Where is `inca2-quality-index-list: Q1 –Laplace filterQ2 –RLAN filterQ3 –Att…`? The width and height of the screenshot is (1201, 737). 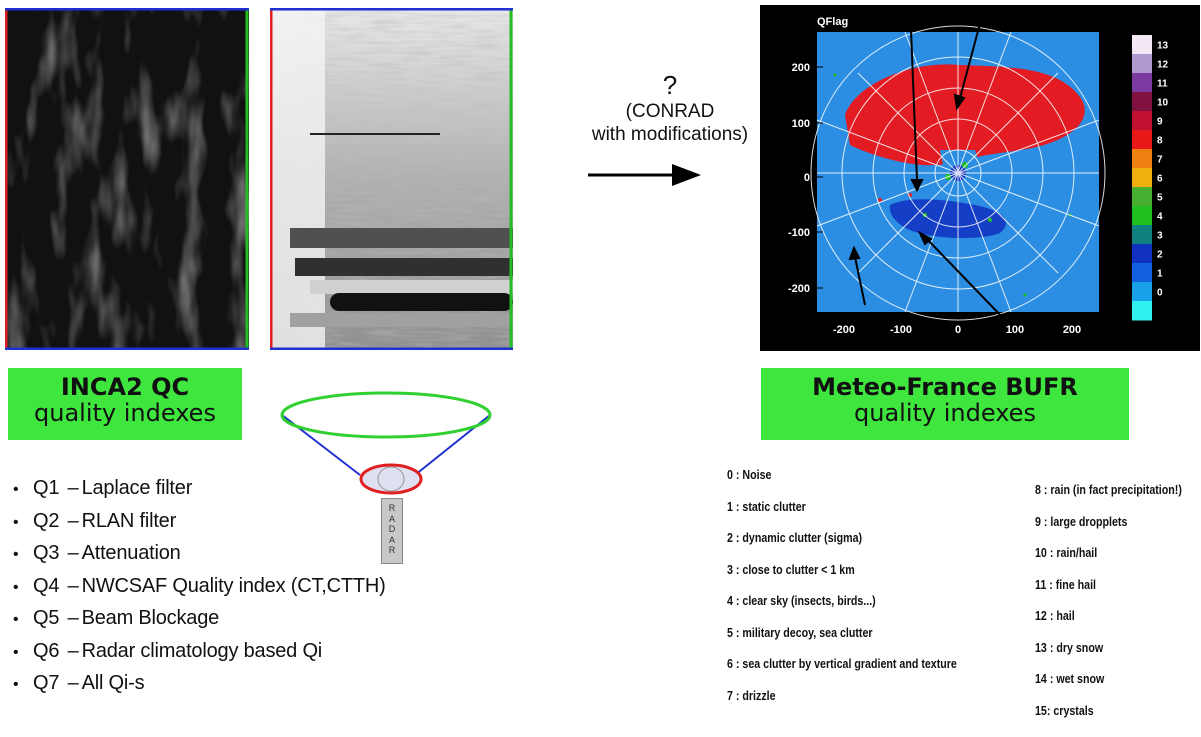 inca2-quality-index-list: Q1 –Laplace filterQ2 –RLAN filterQ3 –Att… is located at coordinates (198, 592).